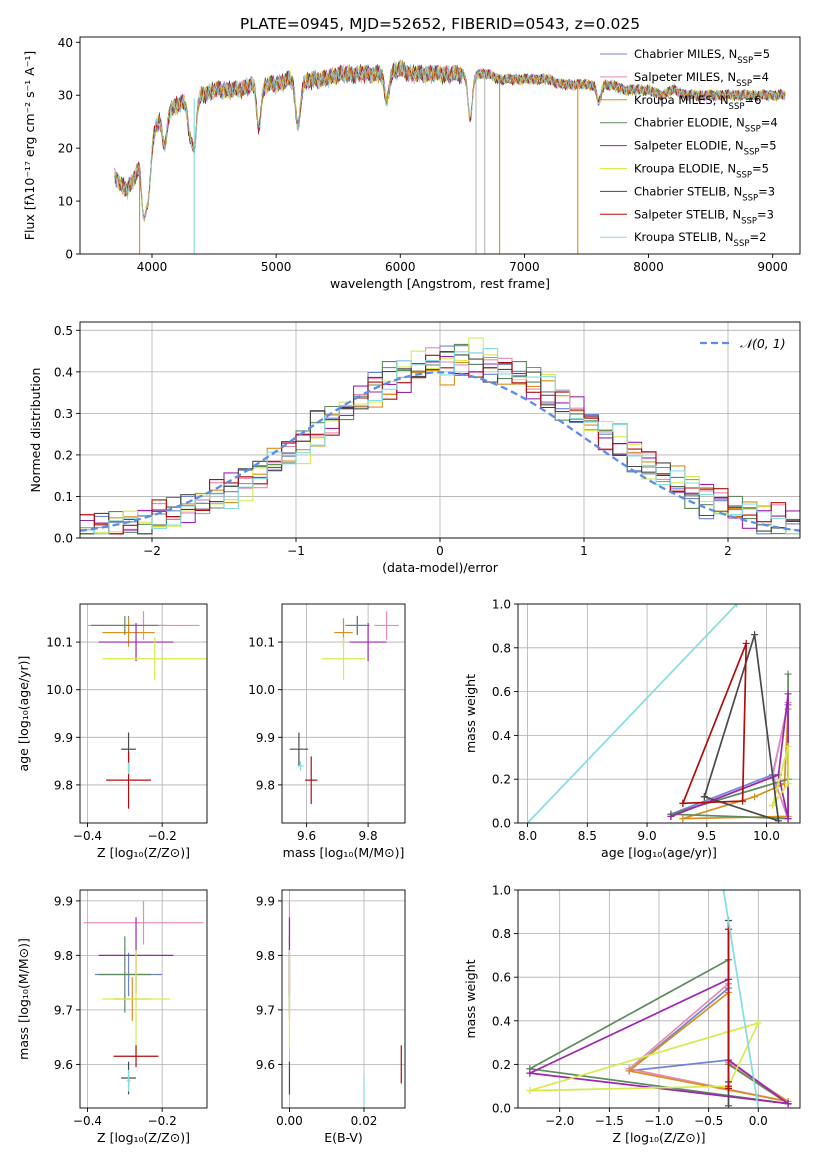 This screenshot has width=819, height=1170. Describe the element at coordinates (685, 77) in the screenshot. I see `legend-label-name: Salpeter MILES, N` at that location.